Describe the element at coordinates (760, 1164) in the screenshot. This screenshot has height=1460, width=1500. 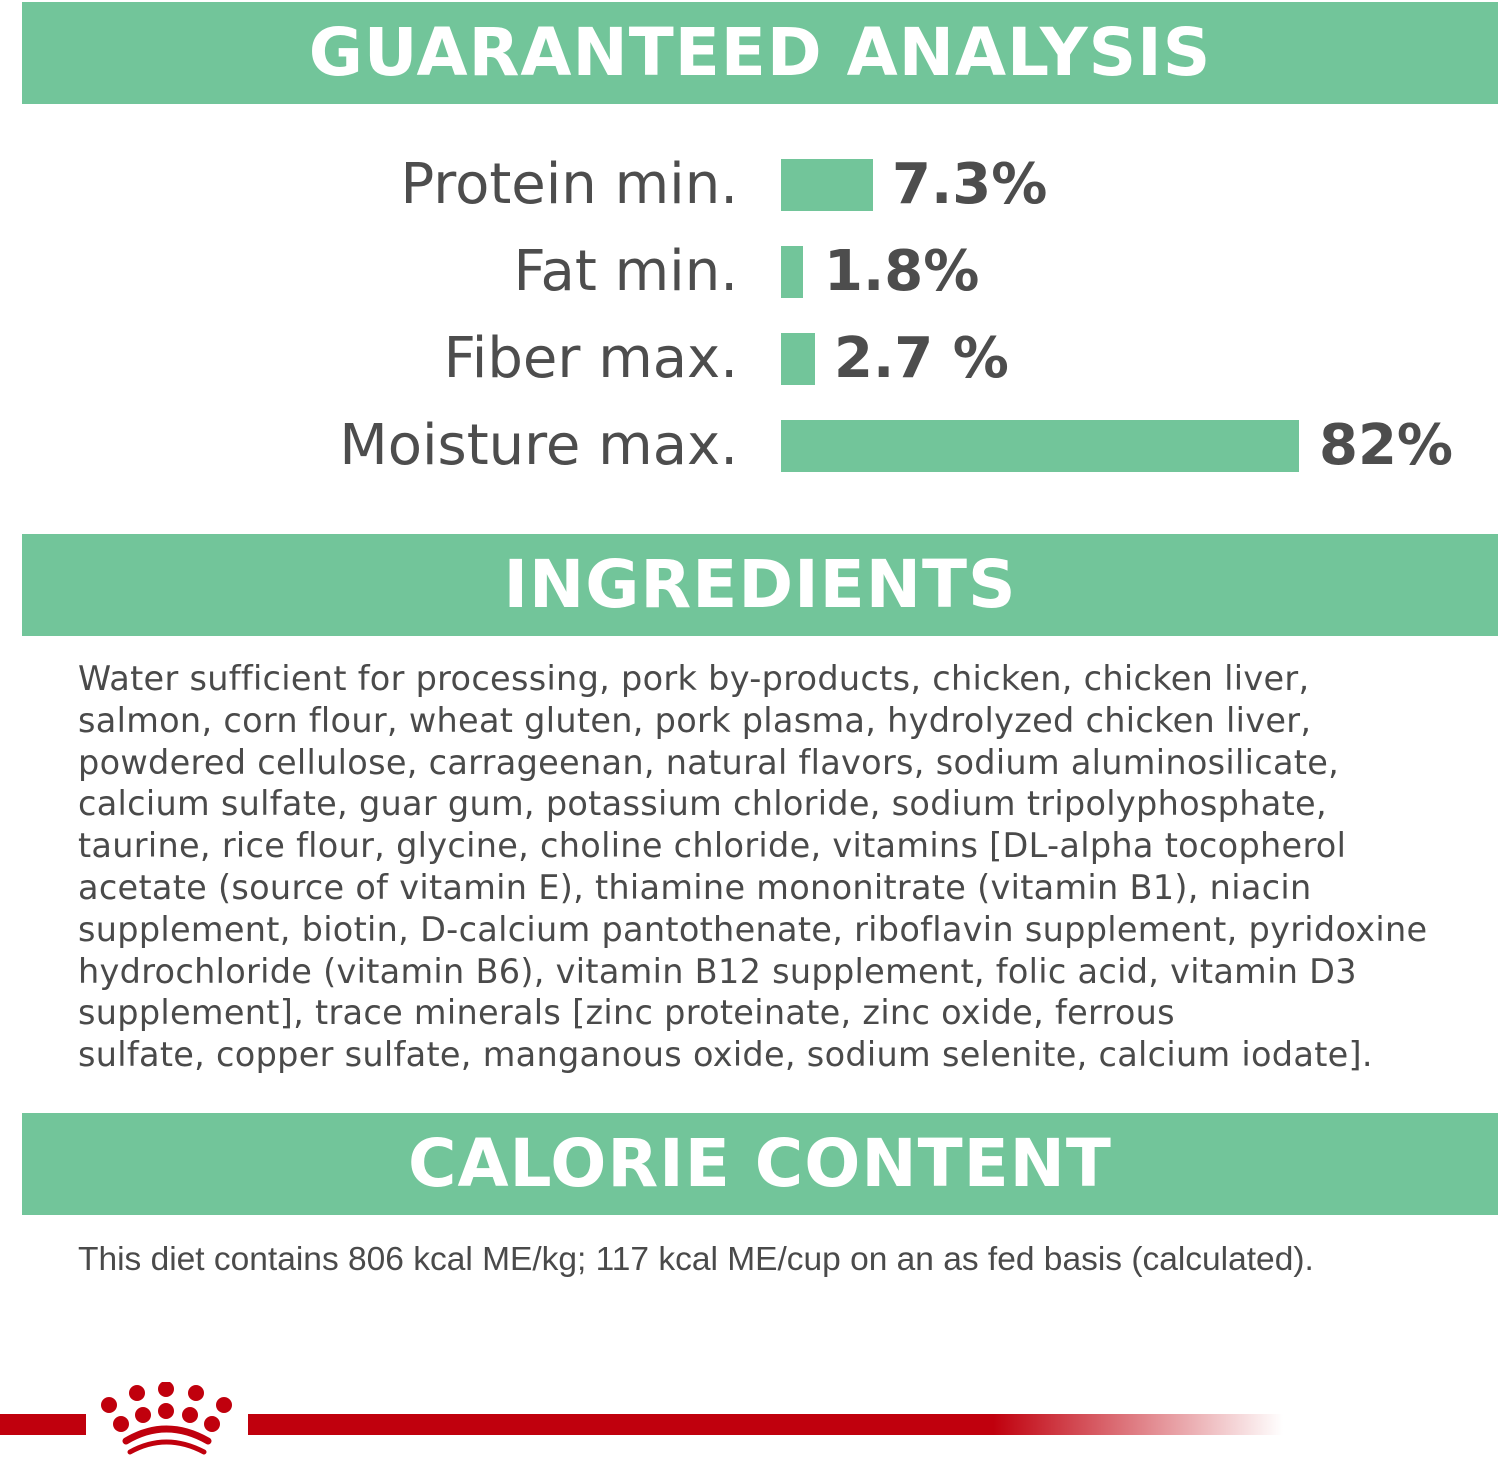
I see `calorie-content-heading: CALORIE CONTENT` at that location.